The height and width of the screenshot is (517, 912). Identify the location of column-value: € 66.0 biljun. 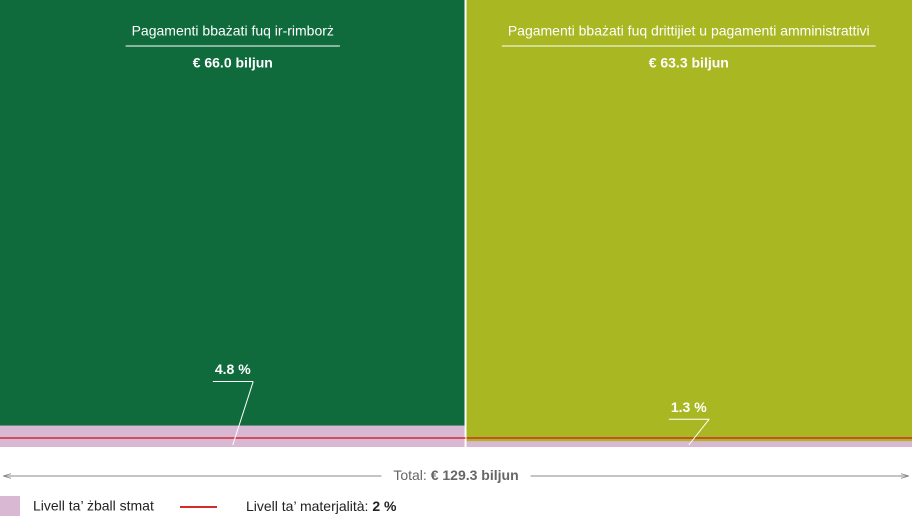
(233, 63).